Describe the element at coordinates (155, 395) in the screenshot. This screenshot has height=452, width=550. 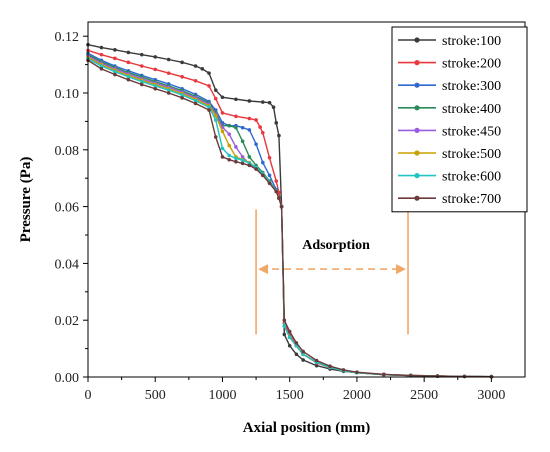
I see `x-tick-label: 500` at that location.